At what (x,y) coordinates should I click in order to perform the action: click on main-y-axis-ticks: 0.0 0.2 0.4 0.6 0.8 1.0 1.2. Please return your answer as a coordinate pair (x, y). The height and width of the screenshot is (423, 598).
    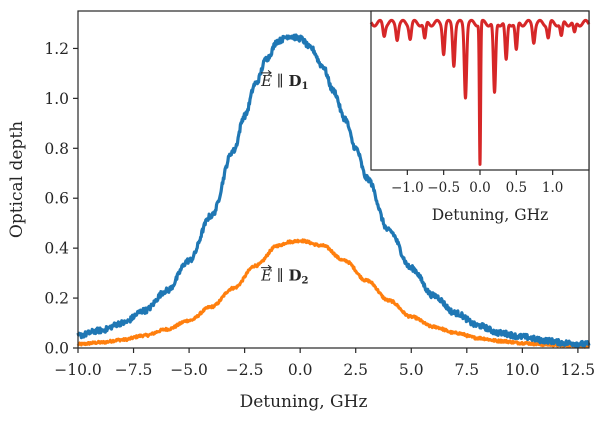
    Looking at the image, I should click on (61, 199).